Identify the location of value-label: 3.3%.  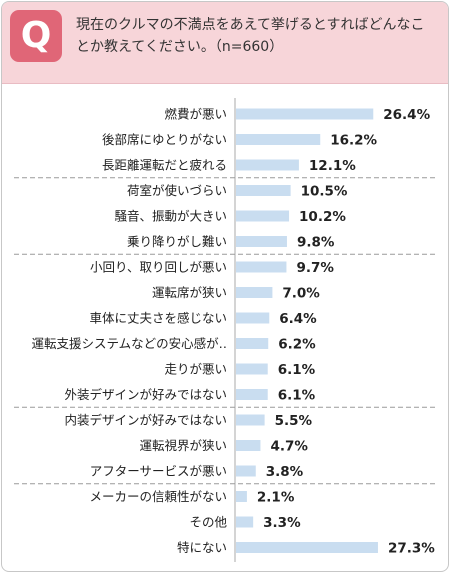
(282, 523).